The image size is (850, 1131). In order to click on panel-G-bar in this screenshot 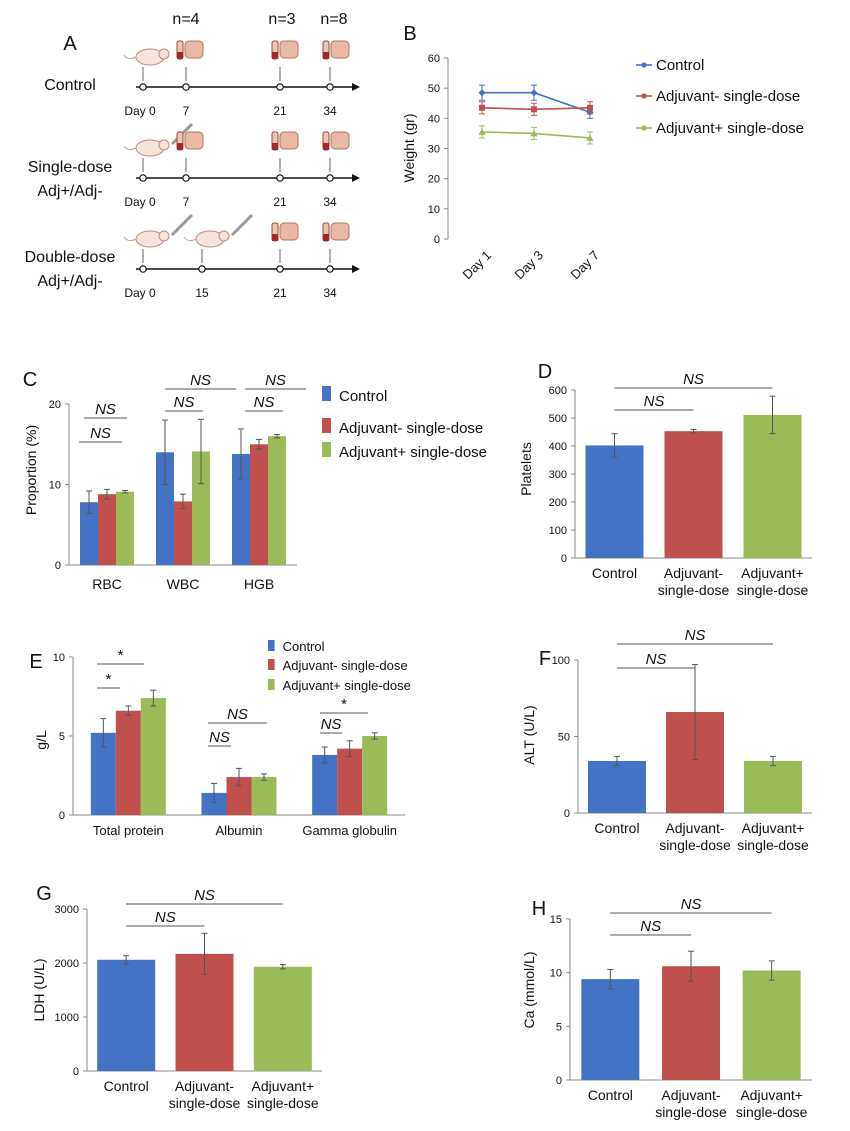, I will do `click(126, 1015)`.